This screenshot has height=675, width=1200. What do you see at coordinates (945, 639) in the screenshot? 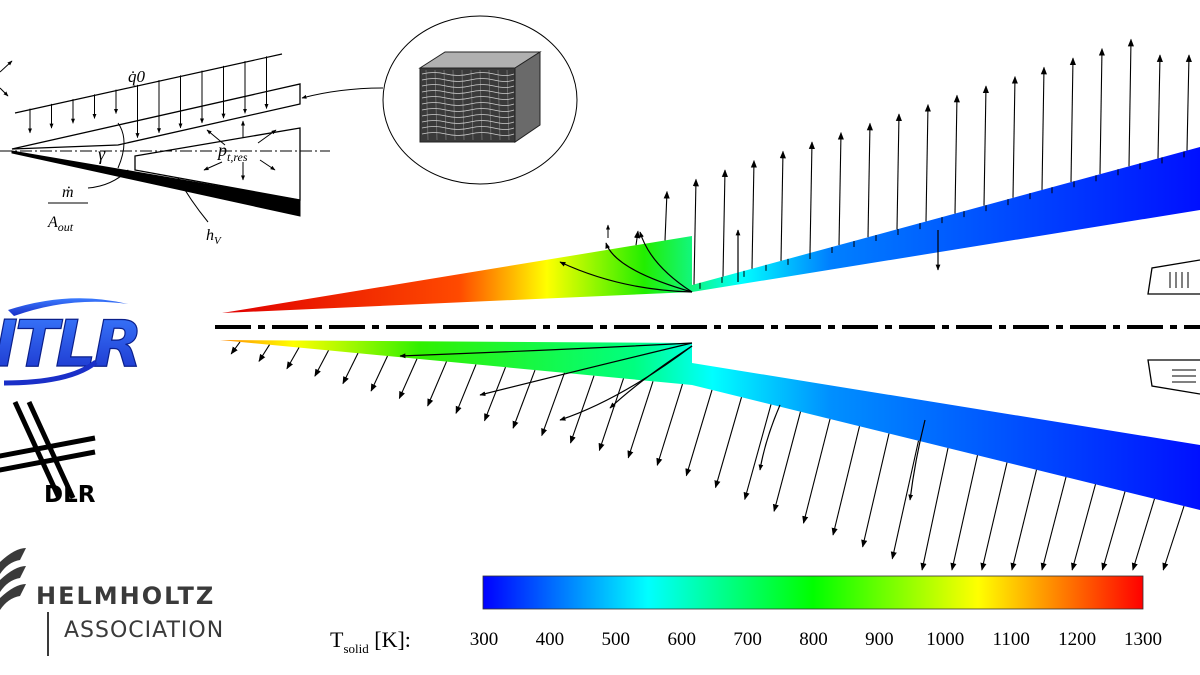
I see `colorbar-tick-label: 1000` at bounding box center [945, 639].